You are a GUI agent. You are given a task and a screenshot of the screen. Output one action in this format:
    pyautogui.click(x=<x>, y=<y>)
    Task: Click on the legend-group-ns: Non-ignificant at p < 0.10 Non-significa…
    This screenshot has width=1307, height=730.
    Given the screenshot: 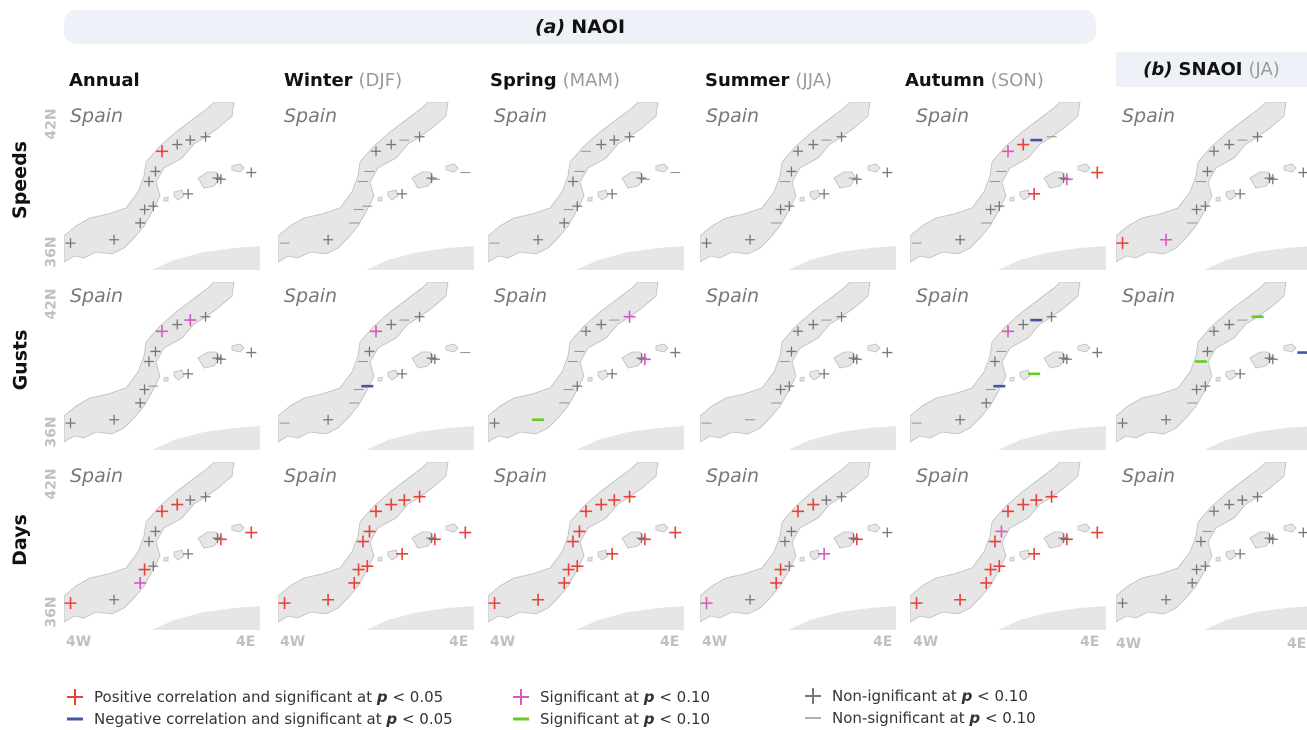 What is the action you would take?
    pyautogui.click(x=919, y=707)
    